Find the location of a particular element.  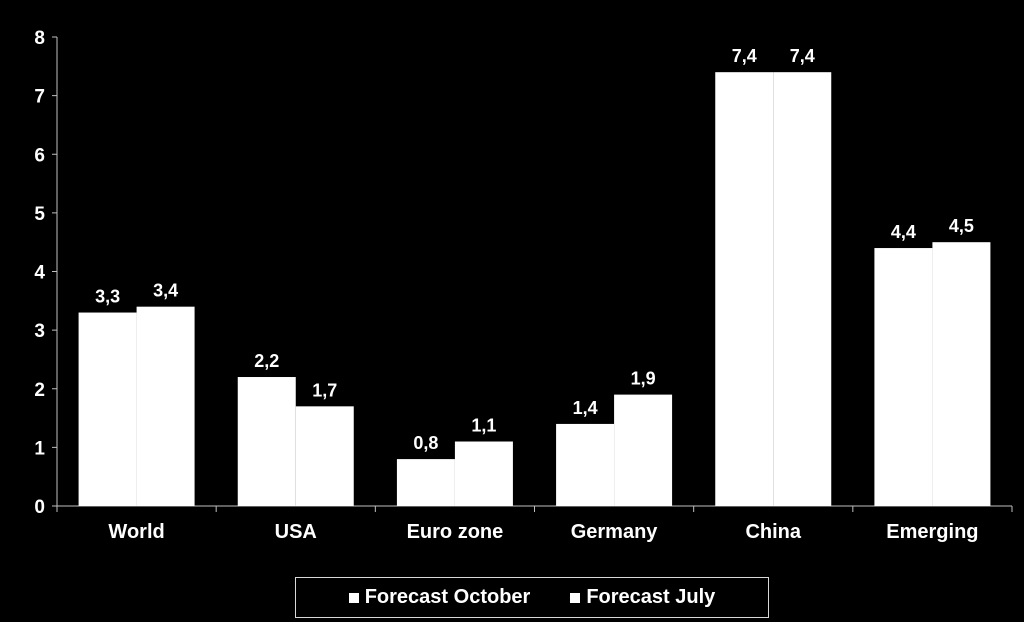

data-label: 3,3 is located at coordinates (107, 297).